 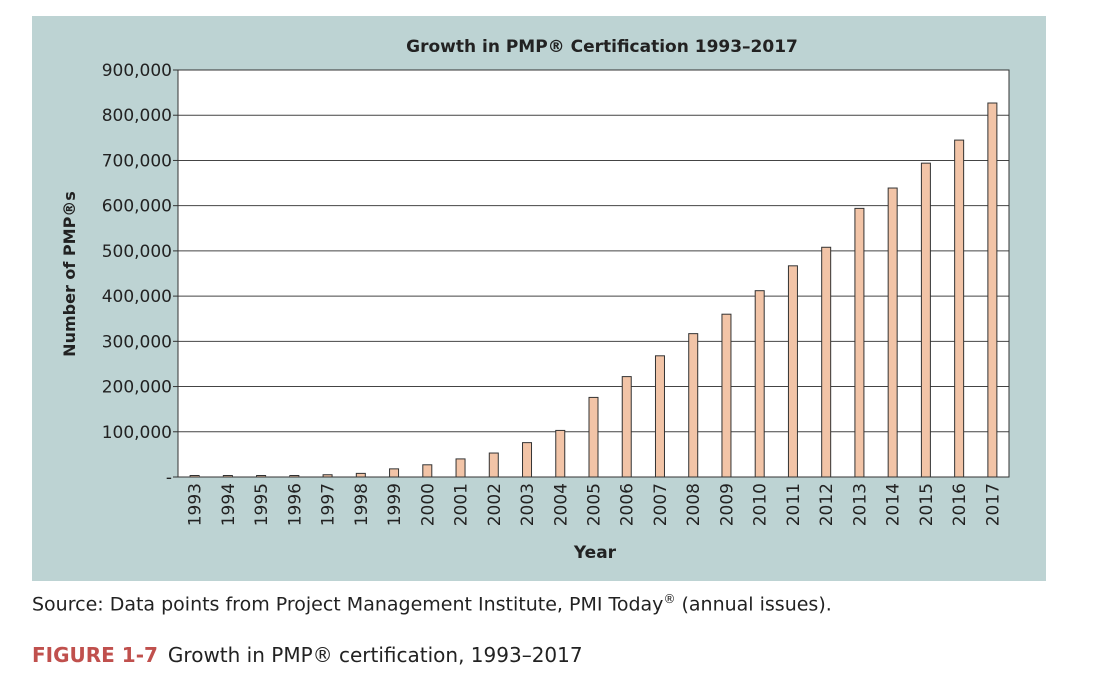 What do you see at coordinates (602, 47) in the screenshot?
I see `chart-title: Growth in PMP® Certification 1993–2017` at bounding box center [602, 47].